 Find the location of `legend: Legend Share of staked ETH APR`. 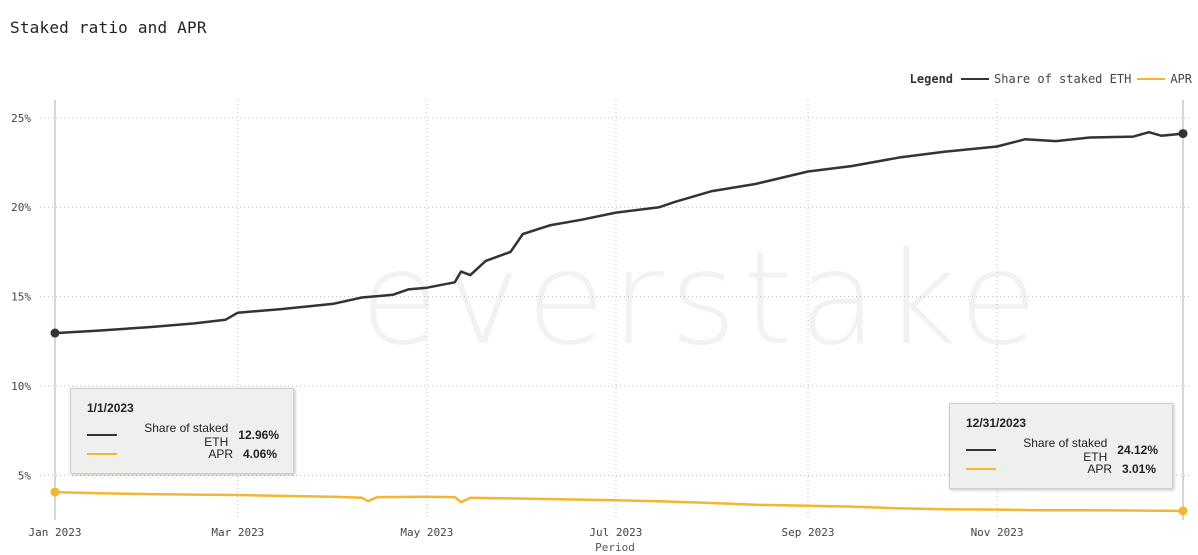

legend: Legend Share of staked ETH APR is located at coordinates (1054, 79).